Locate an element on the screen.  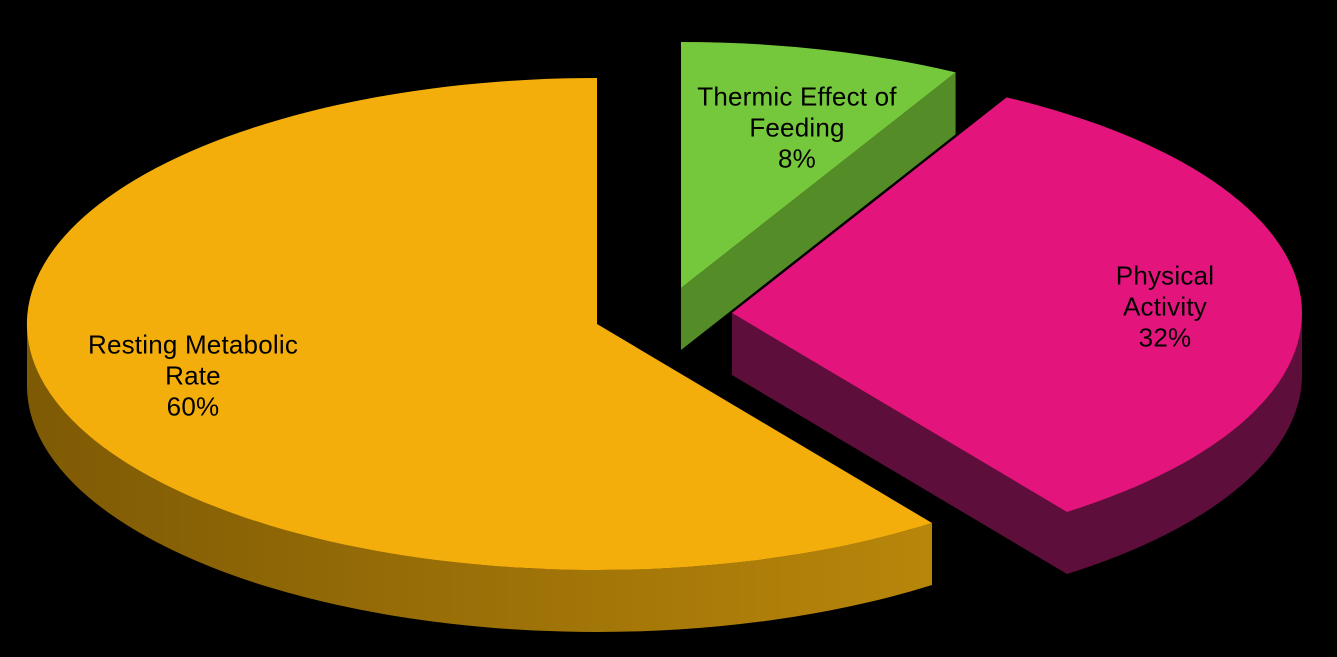
slice-thermic-effect-of-feeding is located at coordinates (818, 164).